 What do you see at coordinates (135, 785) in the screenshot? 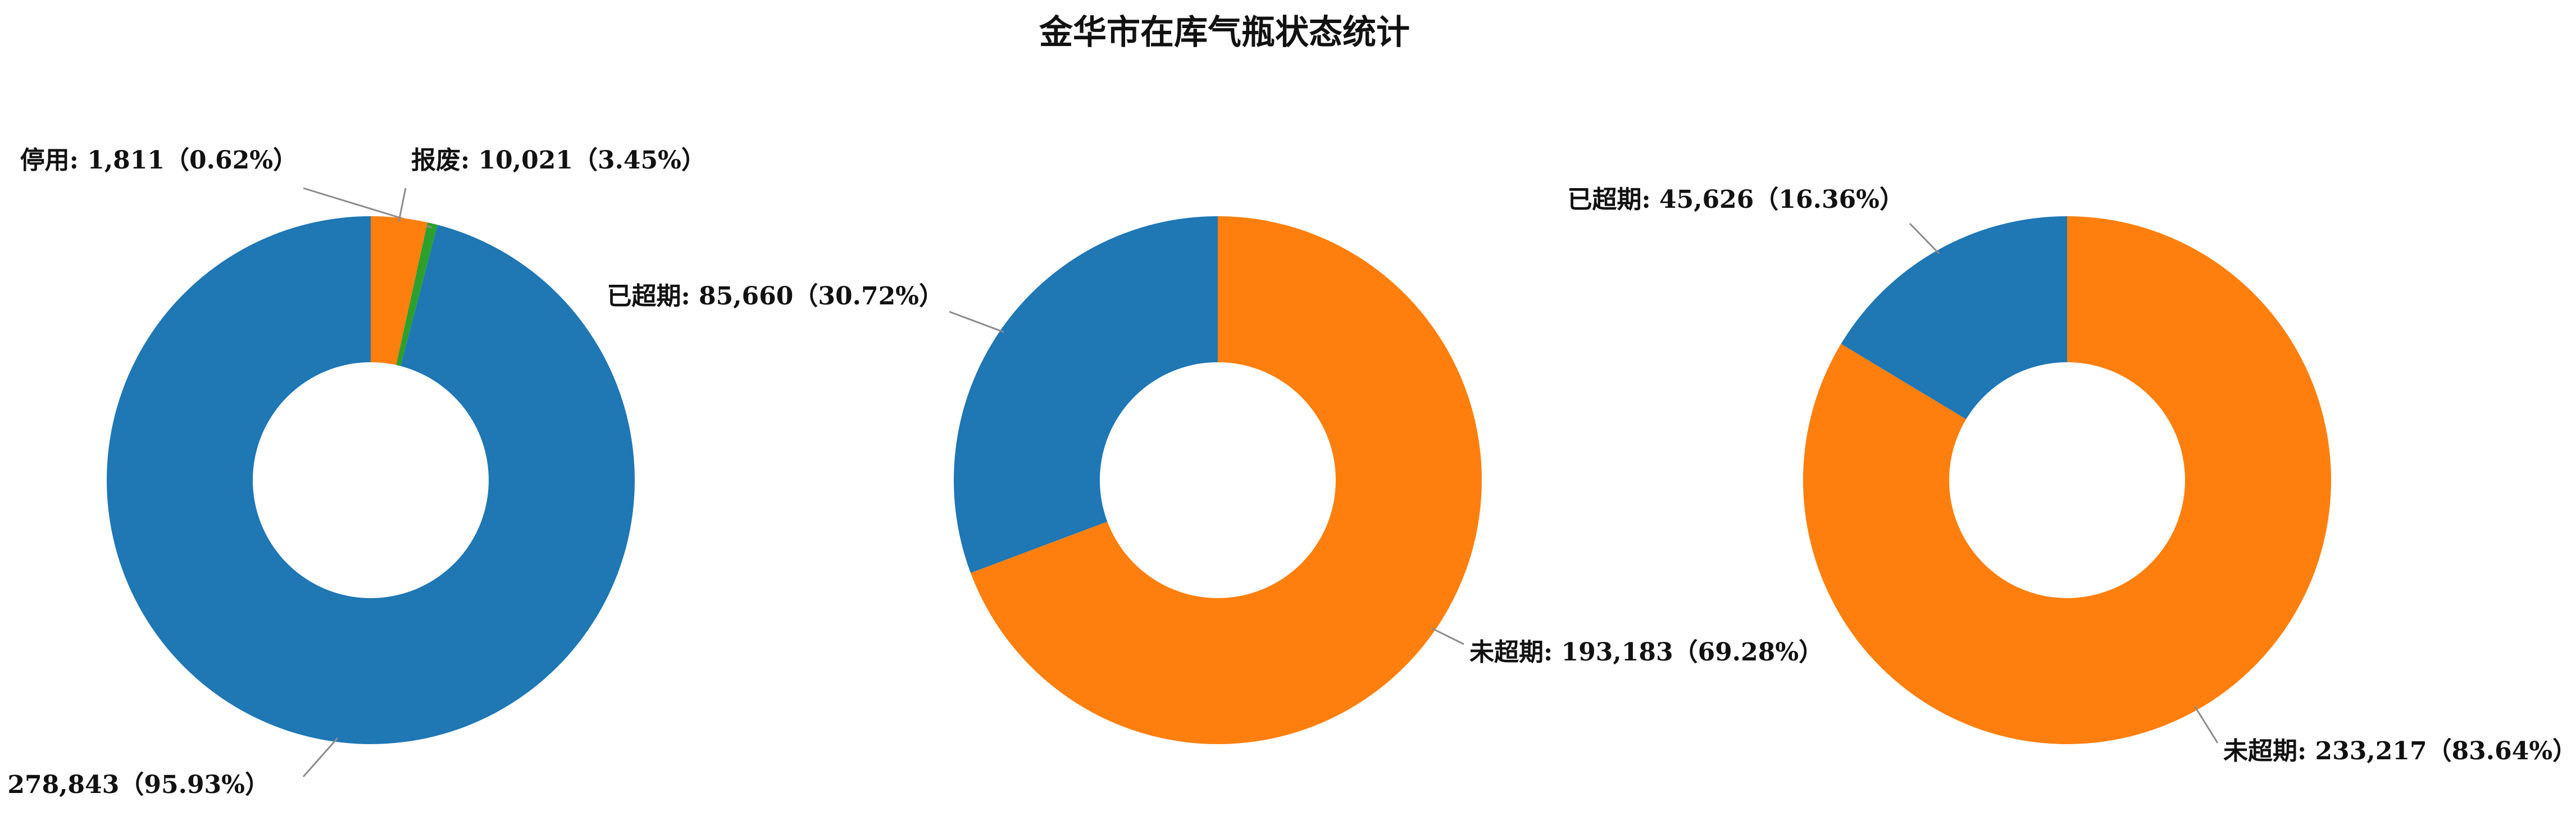
I see `pie-1-label-1: 在用: 278,843（95.93%）` at bounding box center [135, 785].